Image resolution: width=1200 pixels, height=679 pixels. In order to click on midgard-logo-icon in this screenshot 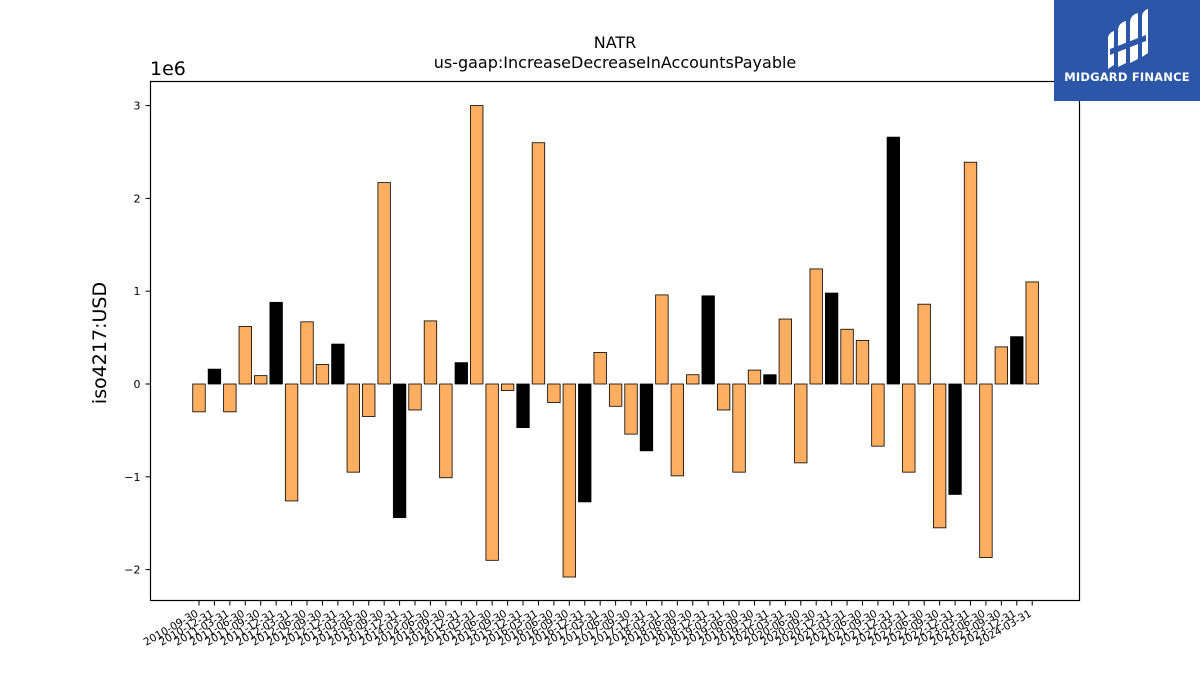, I will do `click(1128, 39)`.